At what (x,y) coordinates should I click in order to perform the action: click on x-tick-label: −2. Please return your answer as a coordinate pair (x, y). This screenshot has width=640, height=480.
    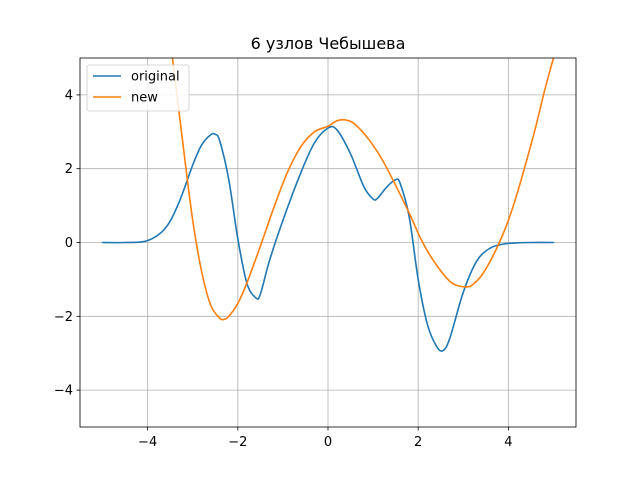
    Looking at the image, I should click on (237, 442).